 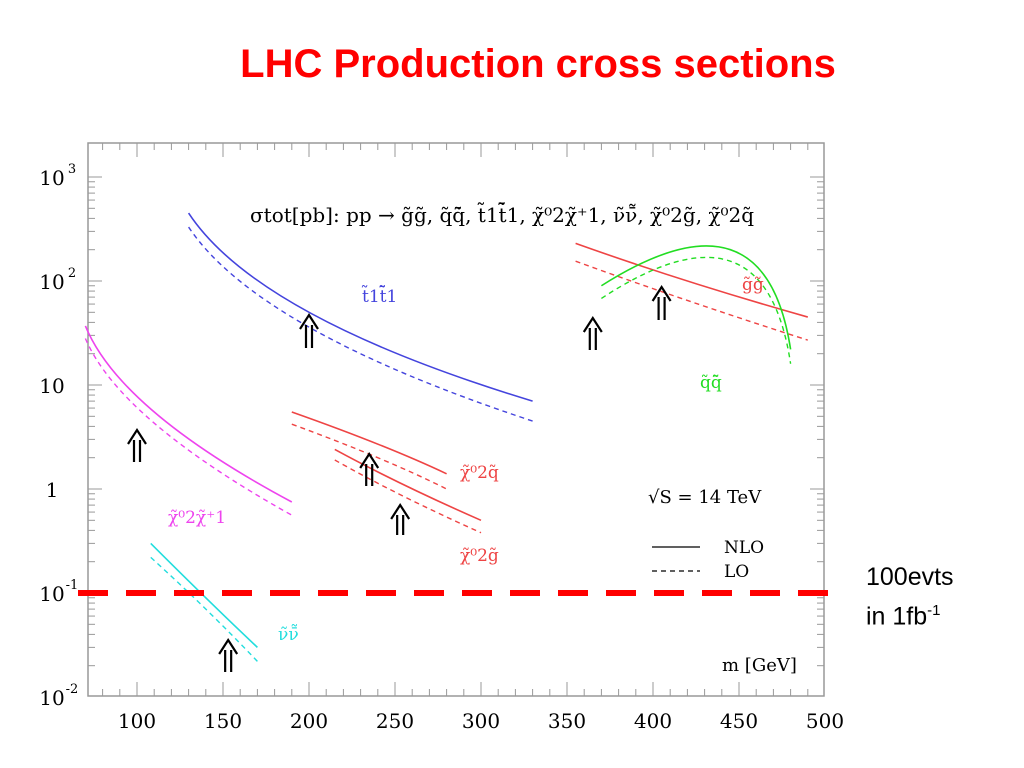 What do you see at coordinates (395, 721) in the screenshot?
I see `x-tick-label: 250` at bounding box center [395, 721].